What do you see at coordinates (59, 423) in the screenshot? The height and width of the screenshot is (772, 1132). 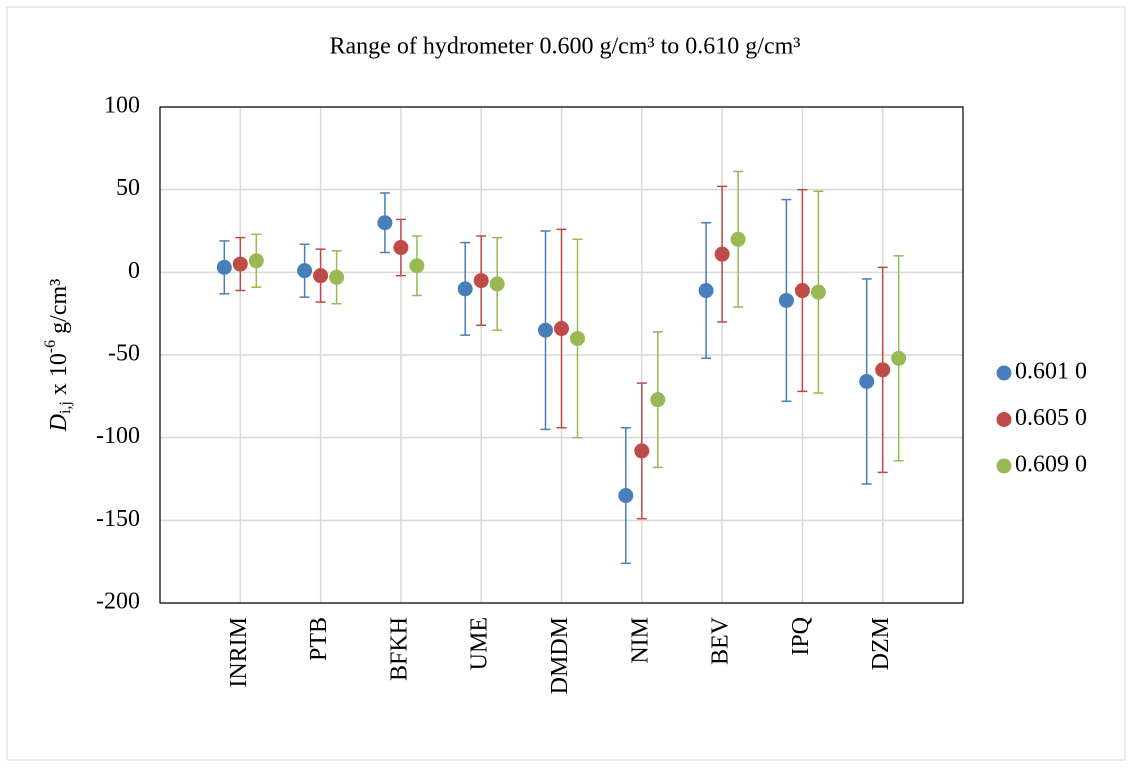 I see `y-label-symbol: D` at bounding box center [59, 423].